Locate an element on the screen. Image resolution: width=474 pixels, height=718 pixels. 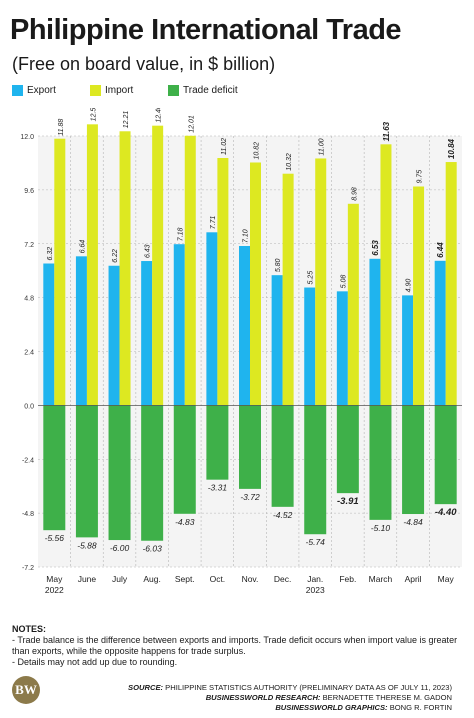
import-value-label: 8.98 is located at coordinates (354, 194).